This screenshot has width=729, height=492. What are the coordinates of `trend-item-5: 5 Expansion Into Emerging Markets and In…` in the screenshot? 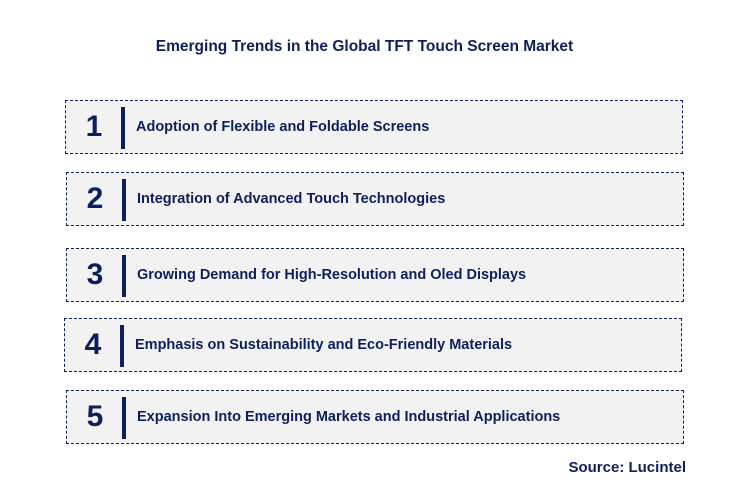 It's located at (375, 417).